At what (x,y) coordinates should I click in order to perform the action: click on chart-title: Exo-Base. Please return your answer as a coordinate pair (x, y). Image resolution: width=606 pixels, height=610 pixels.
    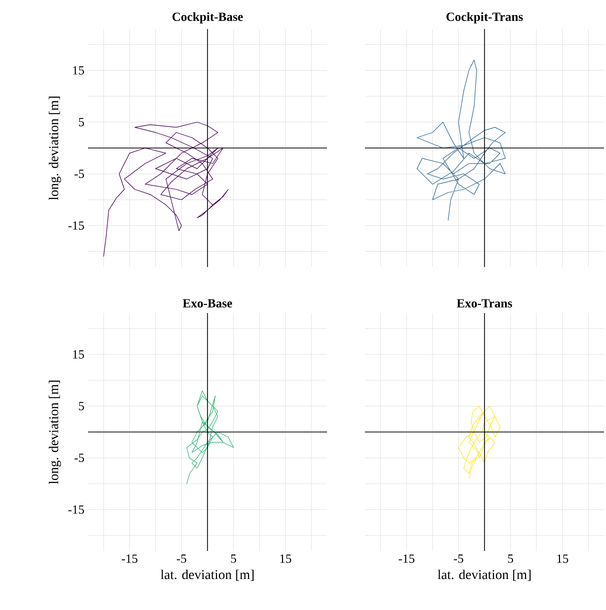
    Looking at the image, I should click on (207, 303).